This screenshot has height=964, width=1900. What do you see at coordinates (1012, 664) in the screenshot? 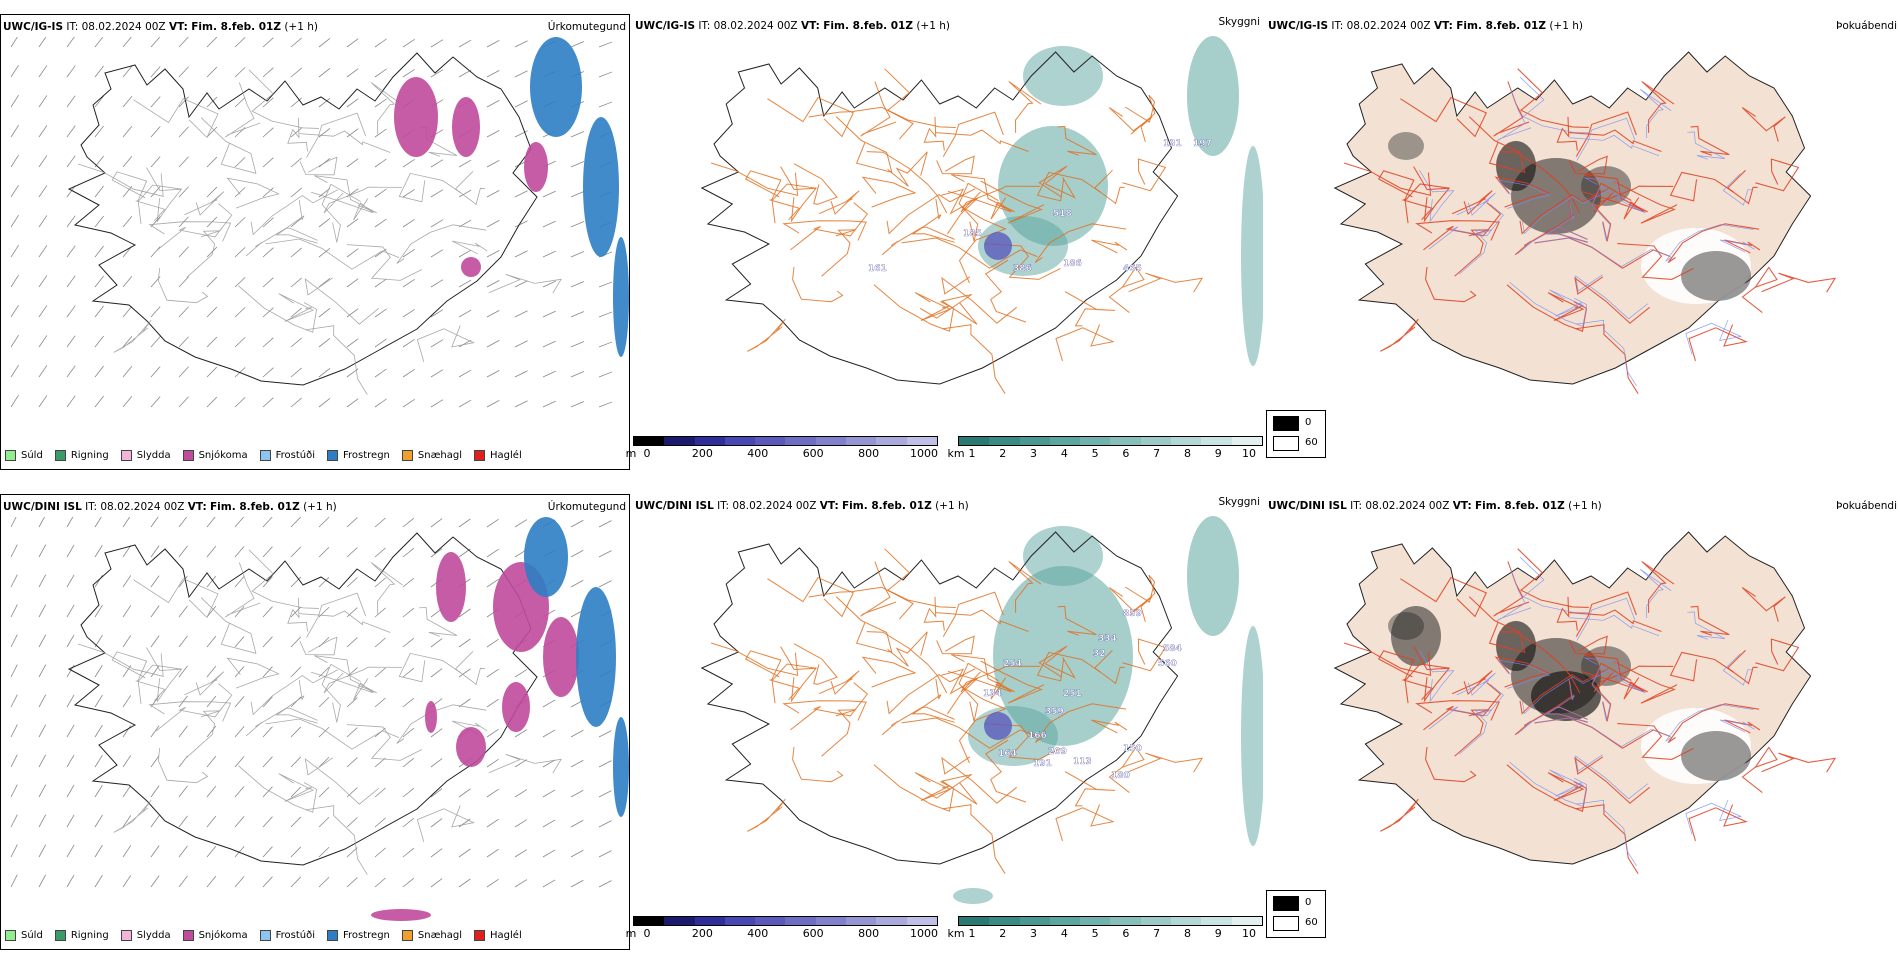
I see `cloud-base-label: 254` at bounding box center [1012, 664].